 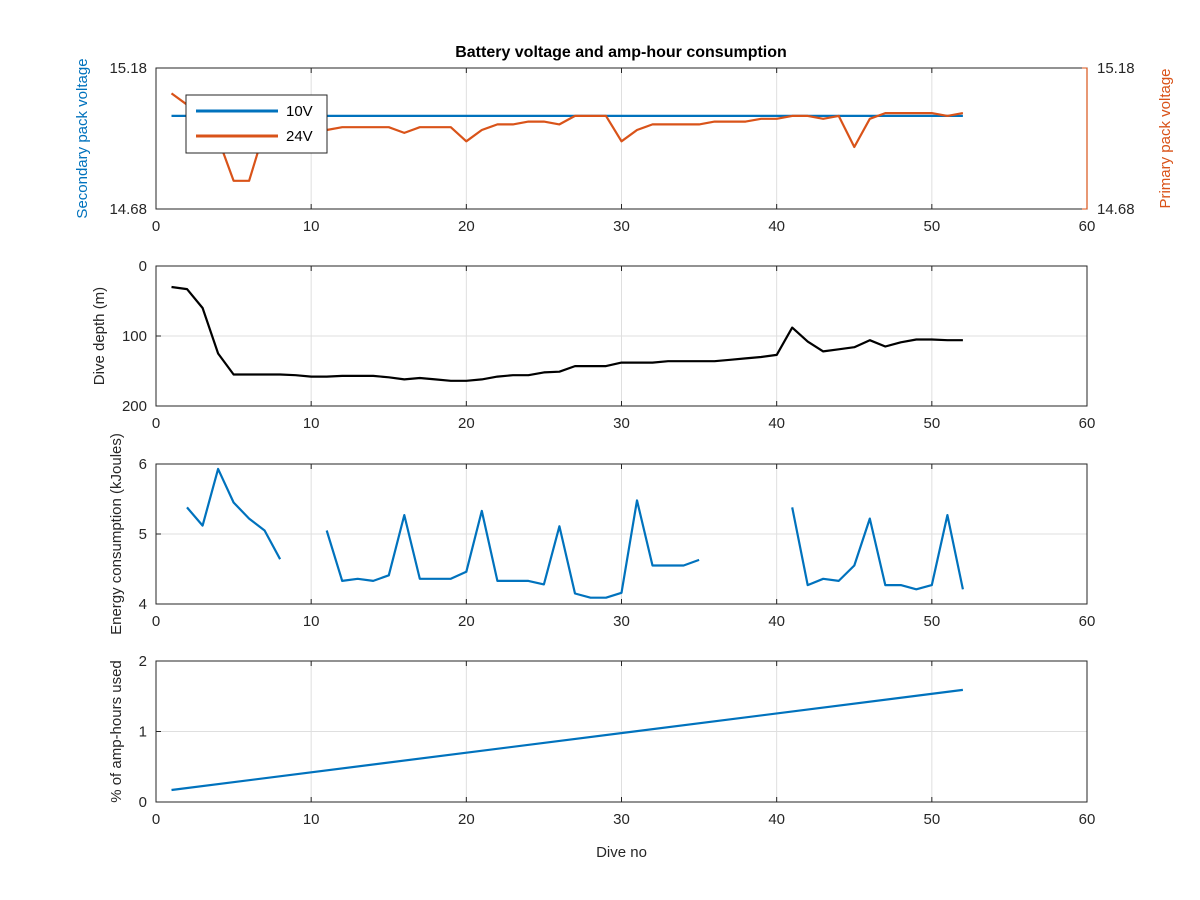 What do you see at coordinates (116, 731) in the screenshot?
I see `y-axis-label: % of amp-hours used` at bounding box center [116, 731].